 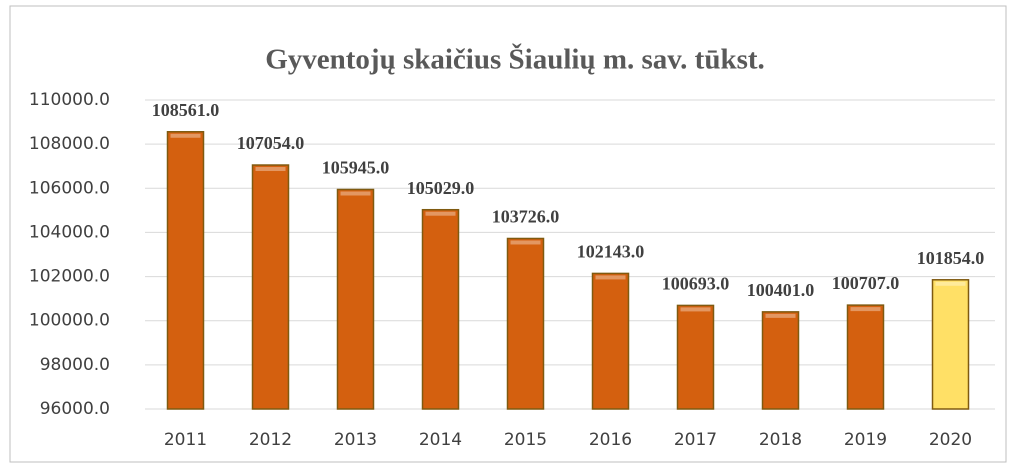 I want to click on x-tick-label: 2013, so click(x=355, y=440).